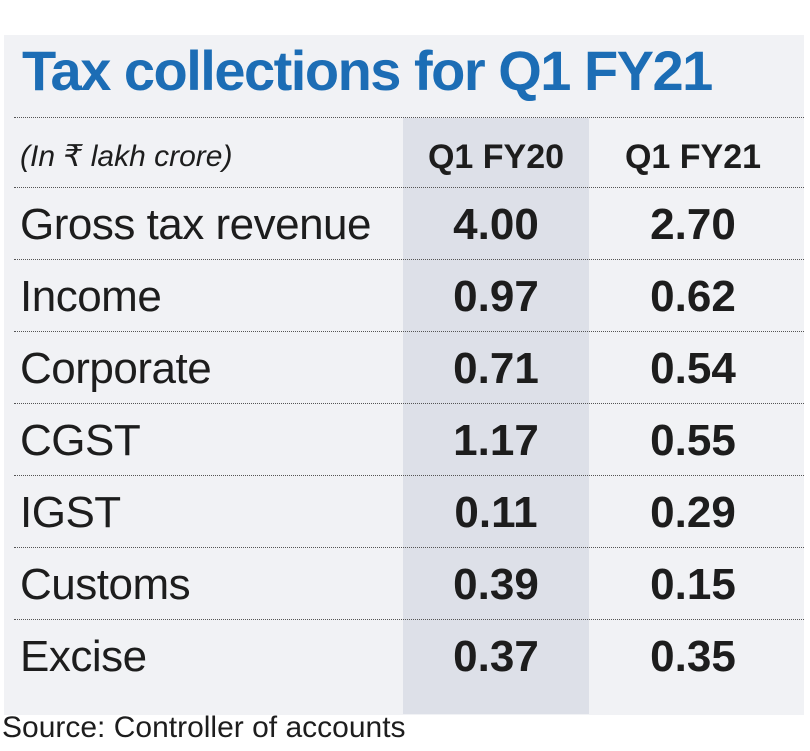  I want to click on value-q1-fy21-cgst: 0.55, so click(693, 440).